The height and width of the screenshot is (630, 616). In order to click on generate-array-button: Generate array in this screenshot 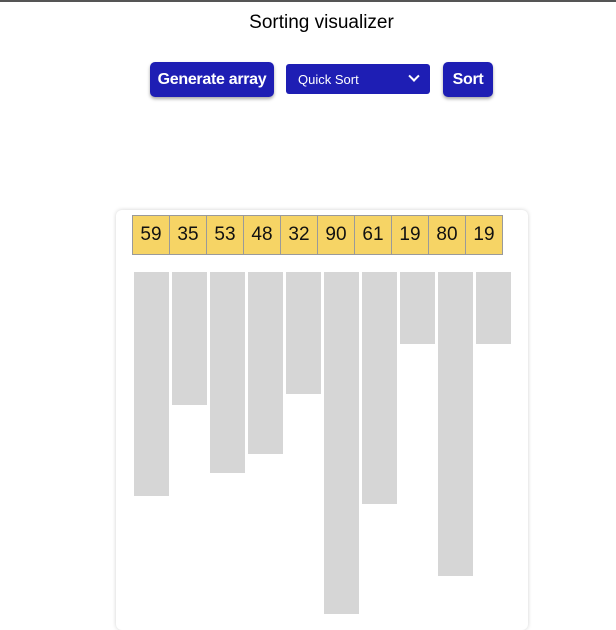, I will do `click(212, 79)`.